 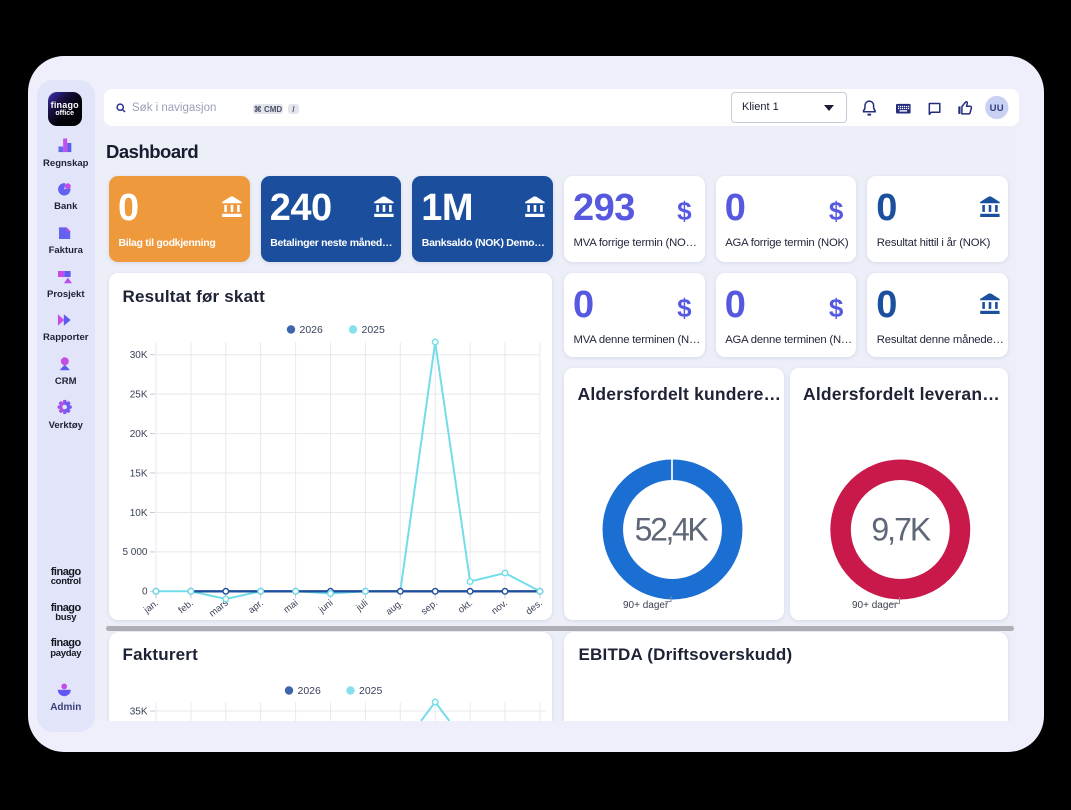 What do you see at coordinates (499, 606) in the screenshot?
I see `svg-text: nov.` at bounding box center [499, 606].